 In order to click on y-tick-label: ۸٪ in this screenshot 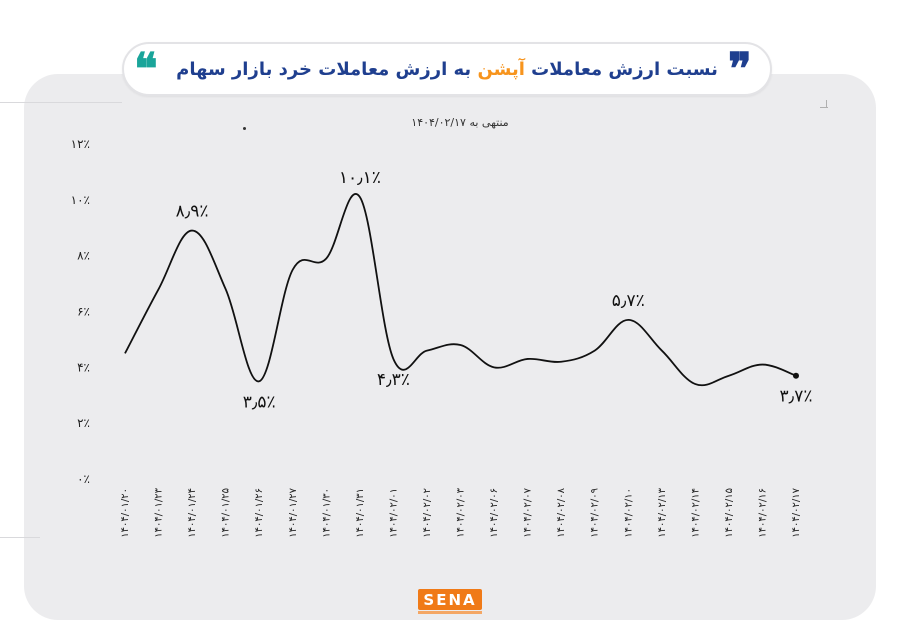, I will do `click(83, 256)`.